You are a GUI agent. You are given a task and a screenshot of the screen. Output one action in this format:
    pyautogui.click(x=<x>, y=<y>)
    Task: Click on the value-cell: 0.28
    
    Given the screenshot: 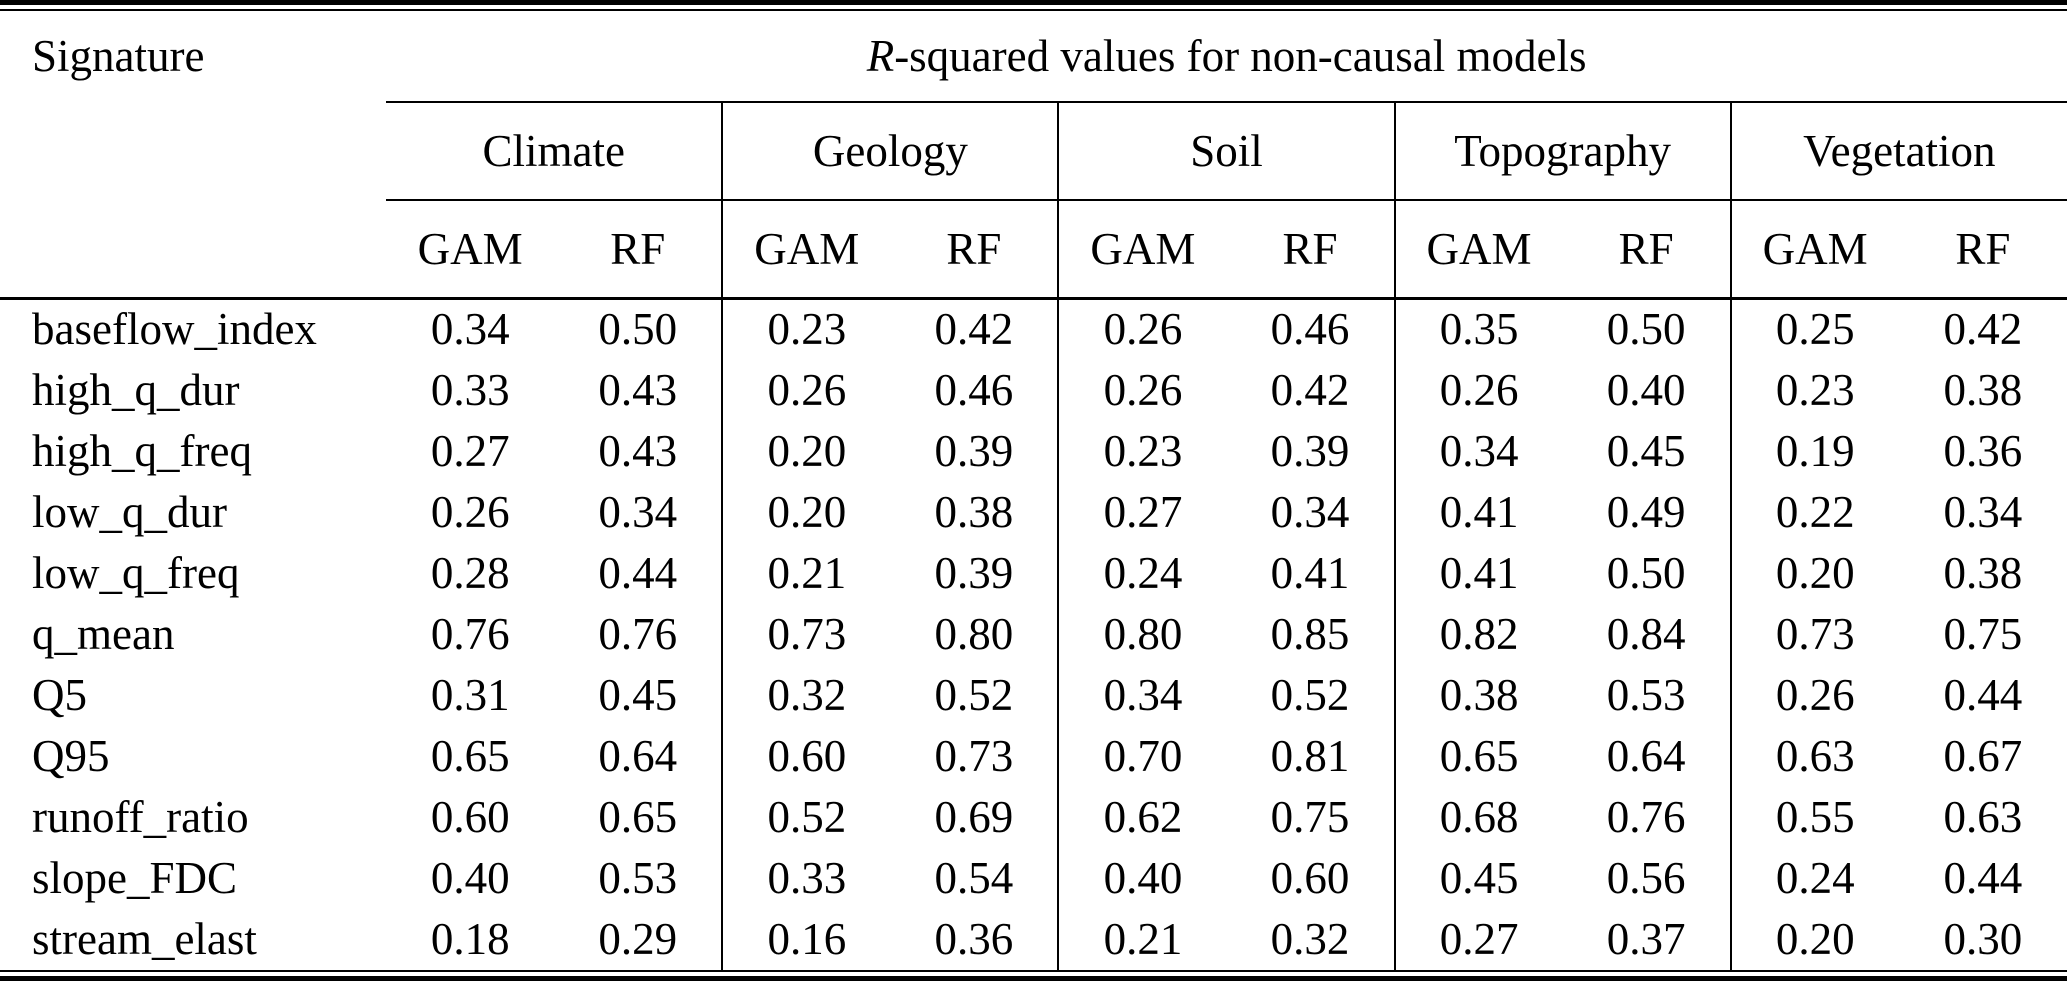 What is the action you would take?
    pyautogui.click(x=470, y=572)
    